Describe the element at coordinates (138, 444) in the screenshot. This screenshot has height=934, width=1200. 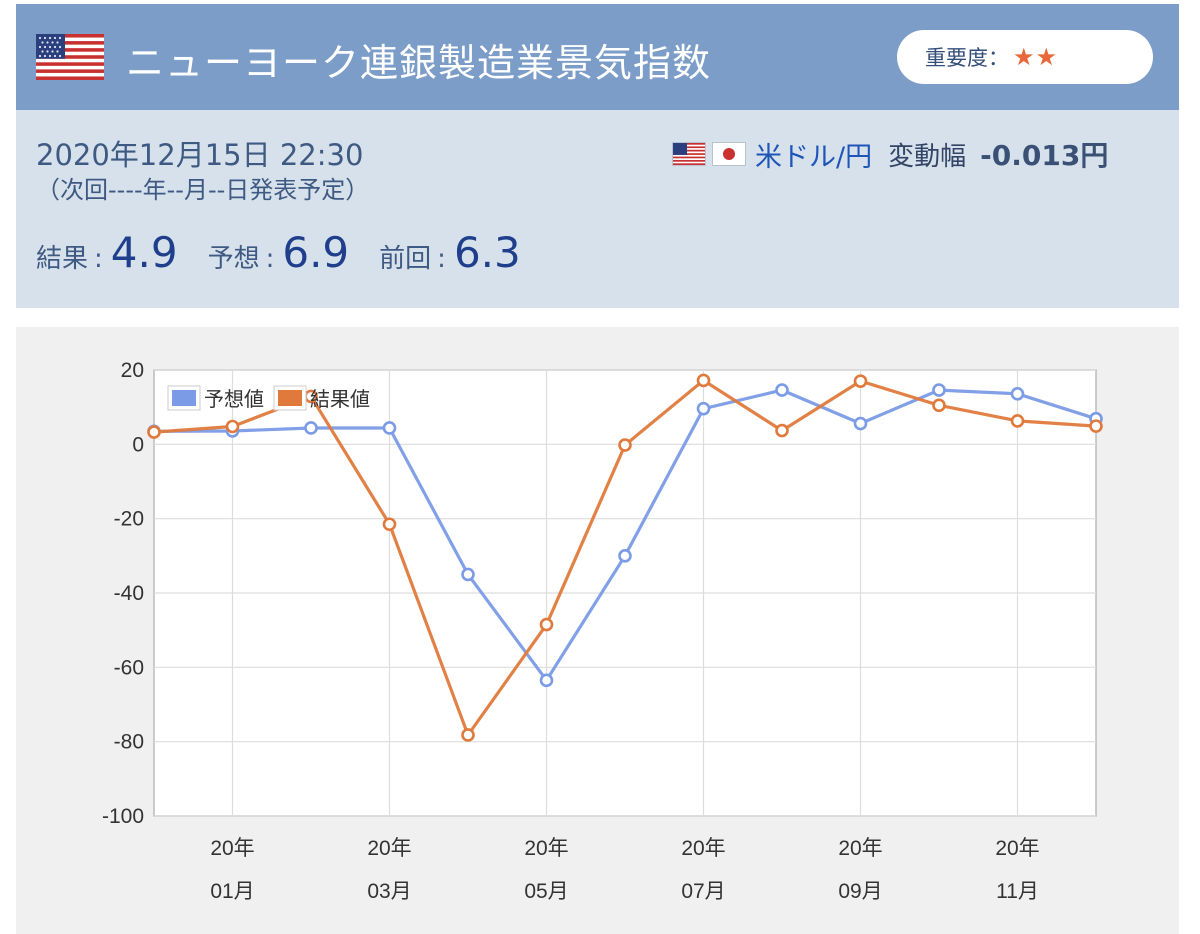
I see `y-tick-label: 0` at that location.